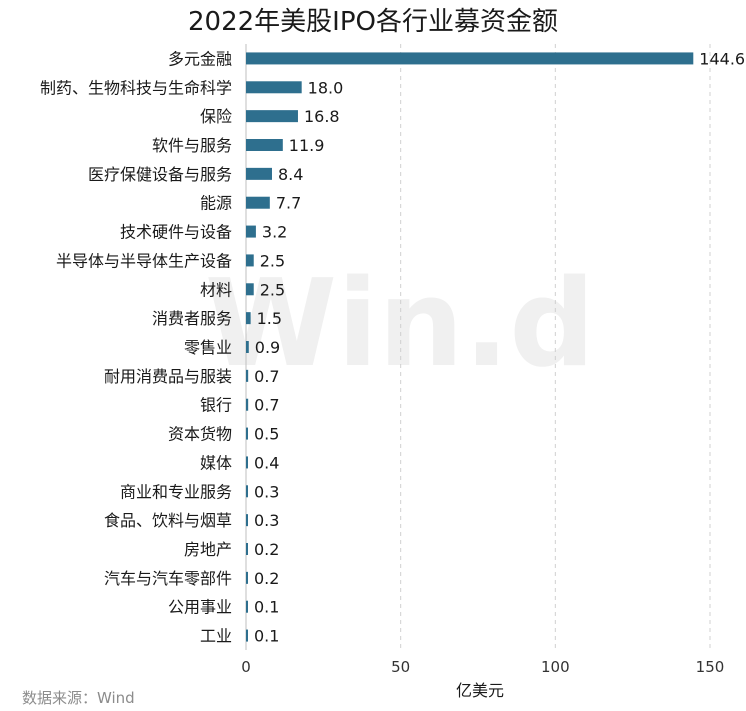  What do you see at coordinates (216, 116) in the screenshot?
I see `category-label: 保险` at bounding box center [216, 116].